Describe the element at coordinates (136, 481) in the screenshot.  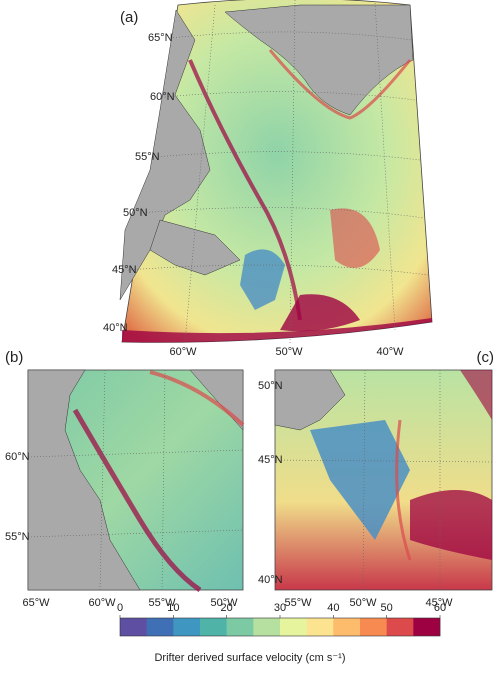
I see `panel-b-map` at that location.